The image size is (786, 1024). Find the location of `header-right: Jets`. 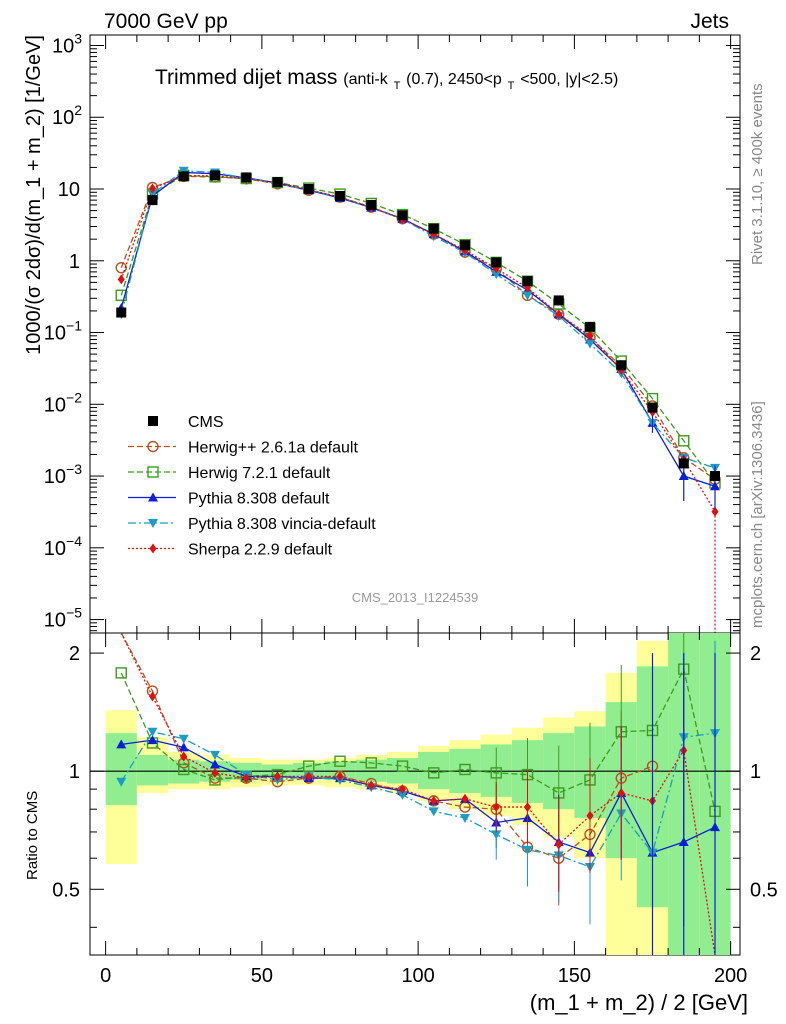

header-right: Jets is located at coordinates (709, 21).